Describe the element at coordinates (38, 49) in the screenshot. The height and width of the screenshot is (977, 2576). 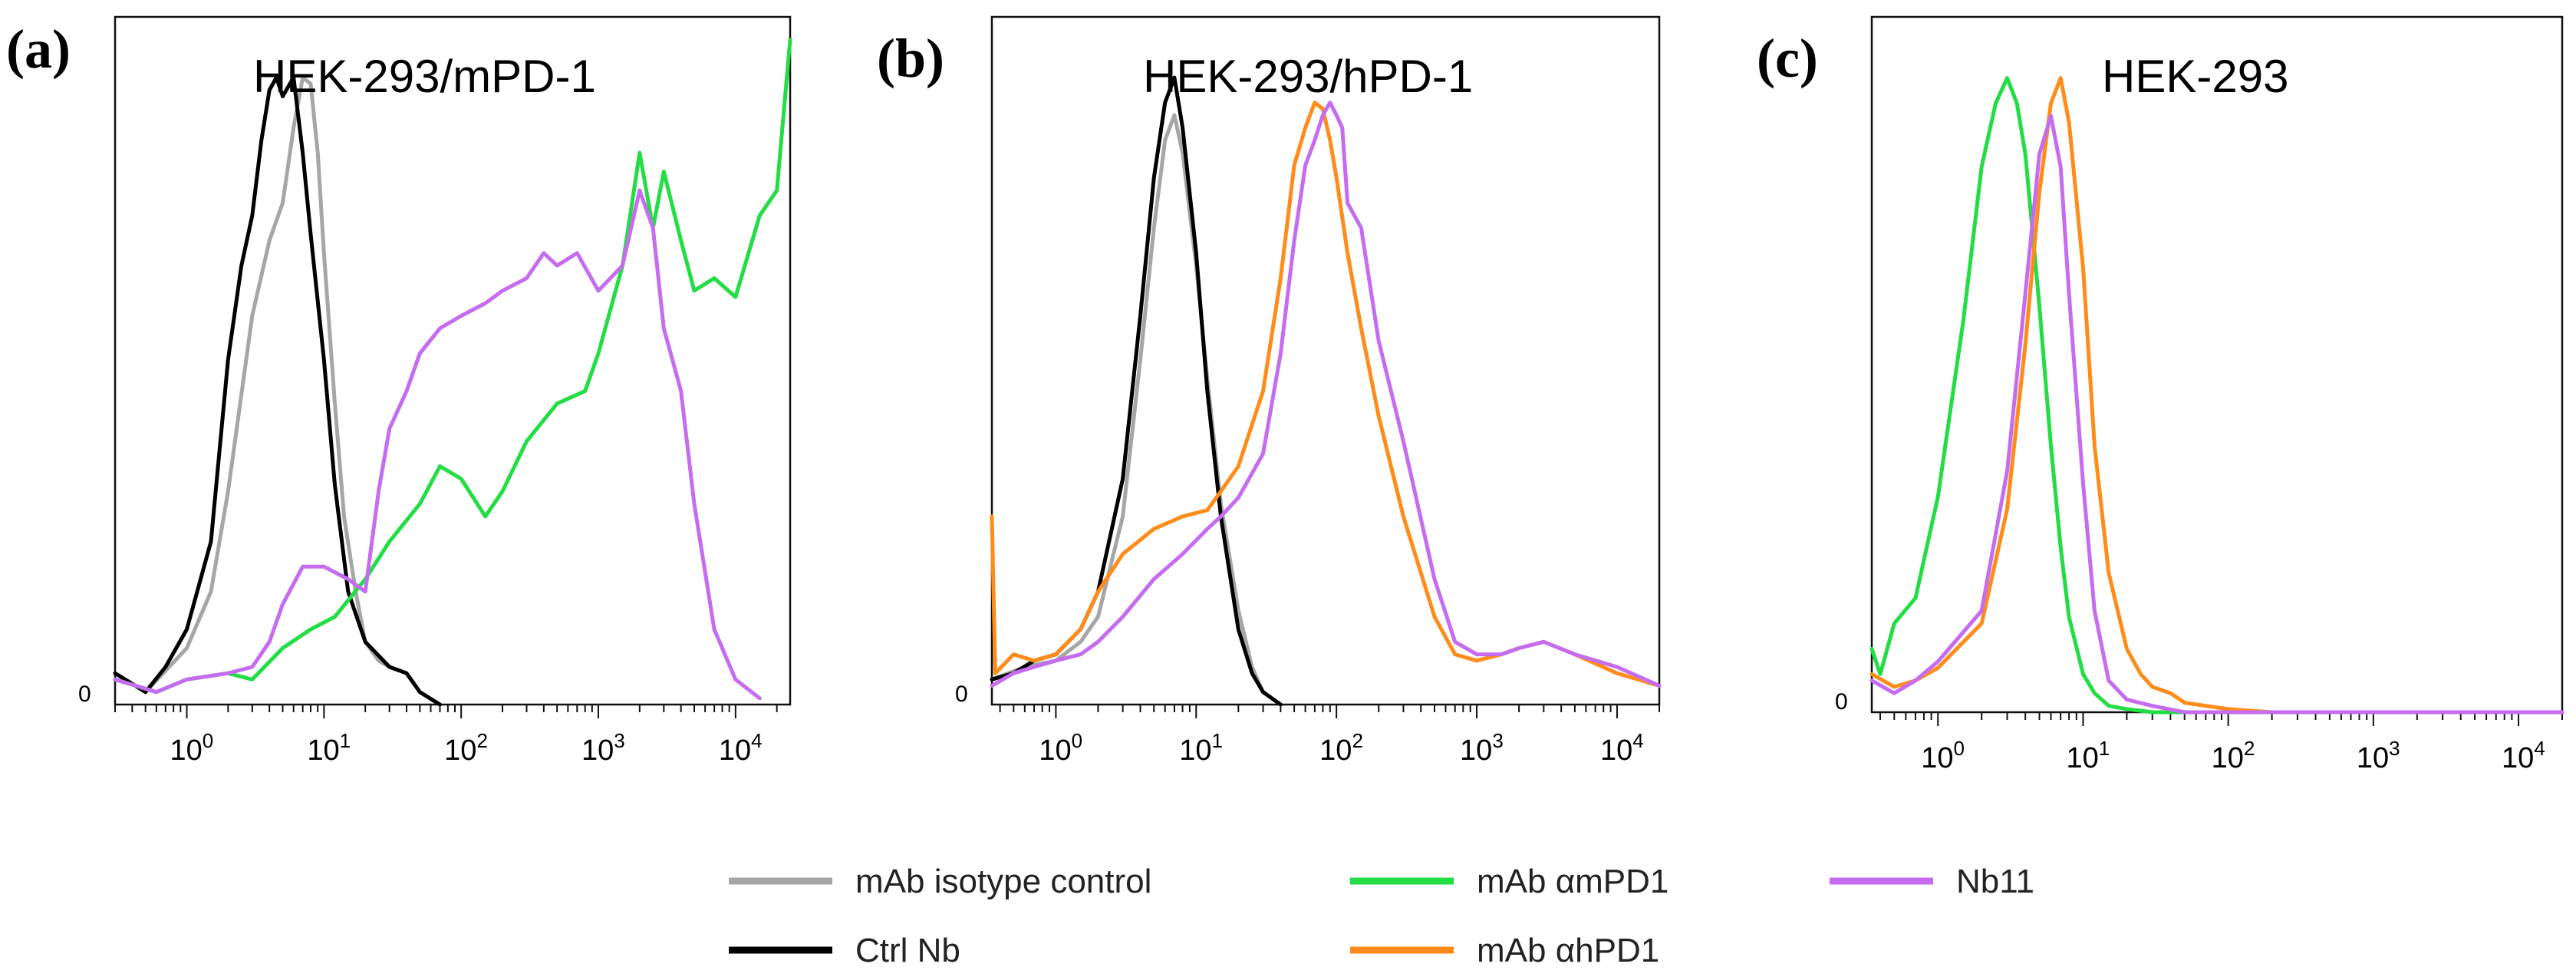
I see `panel-letter: (a)` at that location.